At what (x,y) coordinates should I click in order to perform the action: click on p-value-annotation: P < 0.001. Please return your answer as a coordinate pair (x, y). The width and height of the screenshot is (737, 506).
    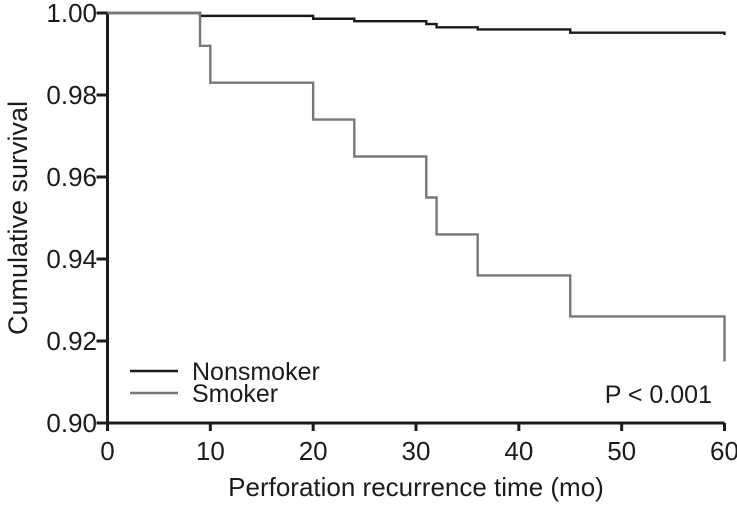
    Looking at the image, I should click on (658, 395).